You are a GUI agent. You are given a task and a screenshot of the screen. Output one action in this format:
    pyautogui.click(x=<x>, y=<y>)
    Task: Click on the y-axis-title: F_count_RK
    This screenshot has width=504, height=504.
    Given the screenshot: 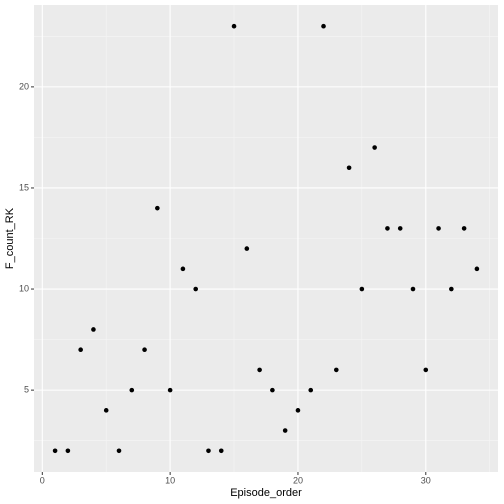 What is the action you would take?
    pyautogui.click(x=10, y=238)
    